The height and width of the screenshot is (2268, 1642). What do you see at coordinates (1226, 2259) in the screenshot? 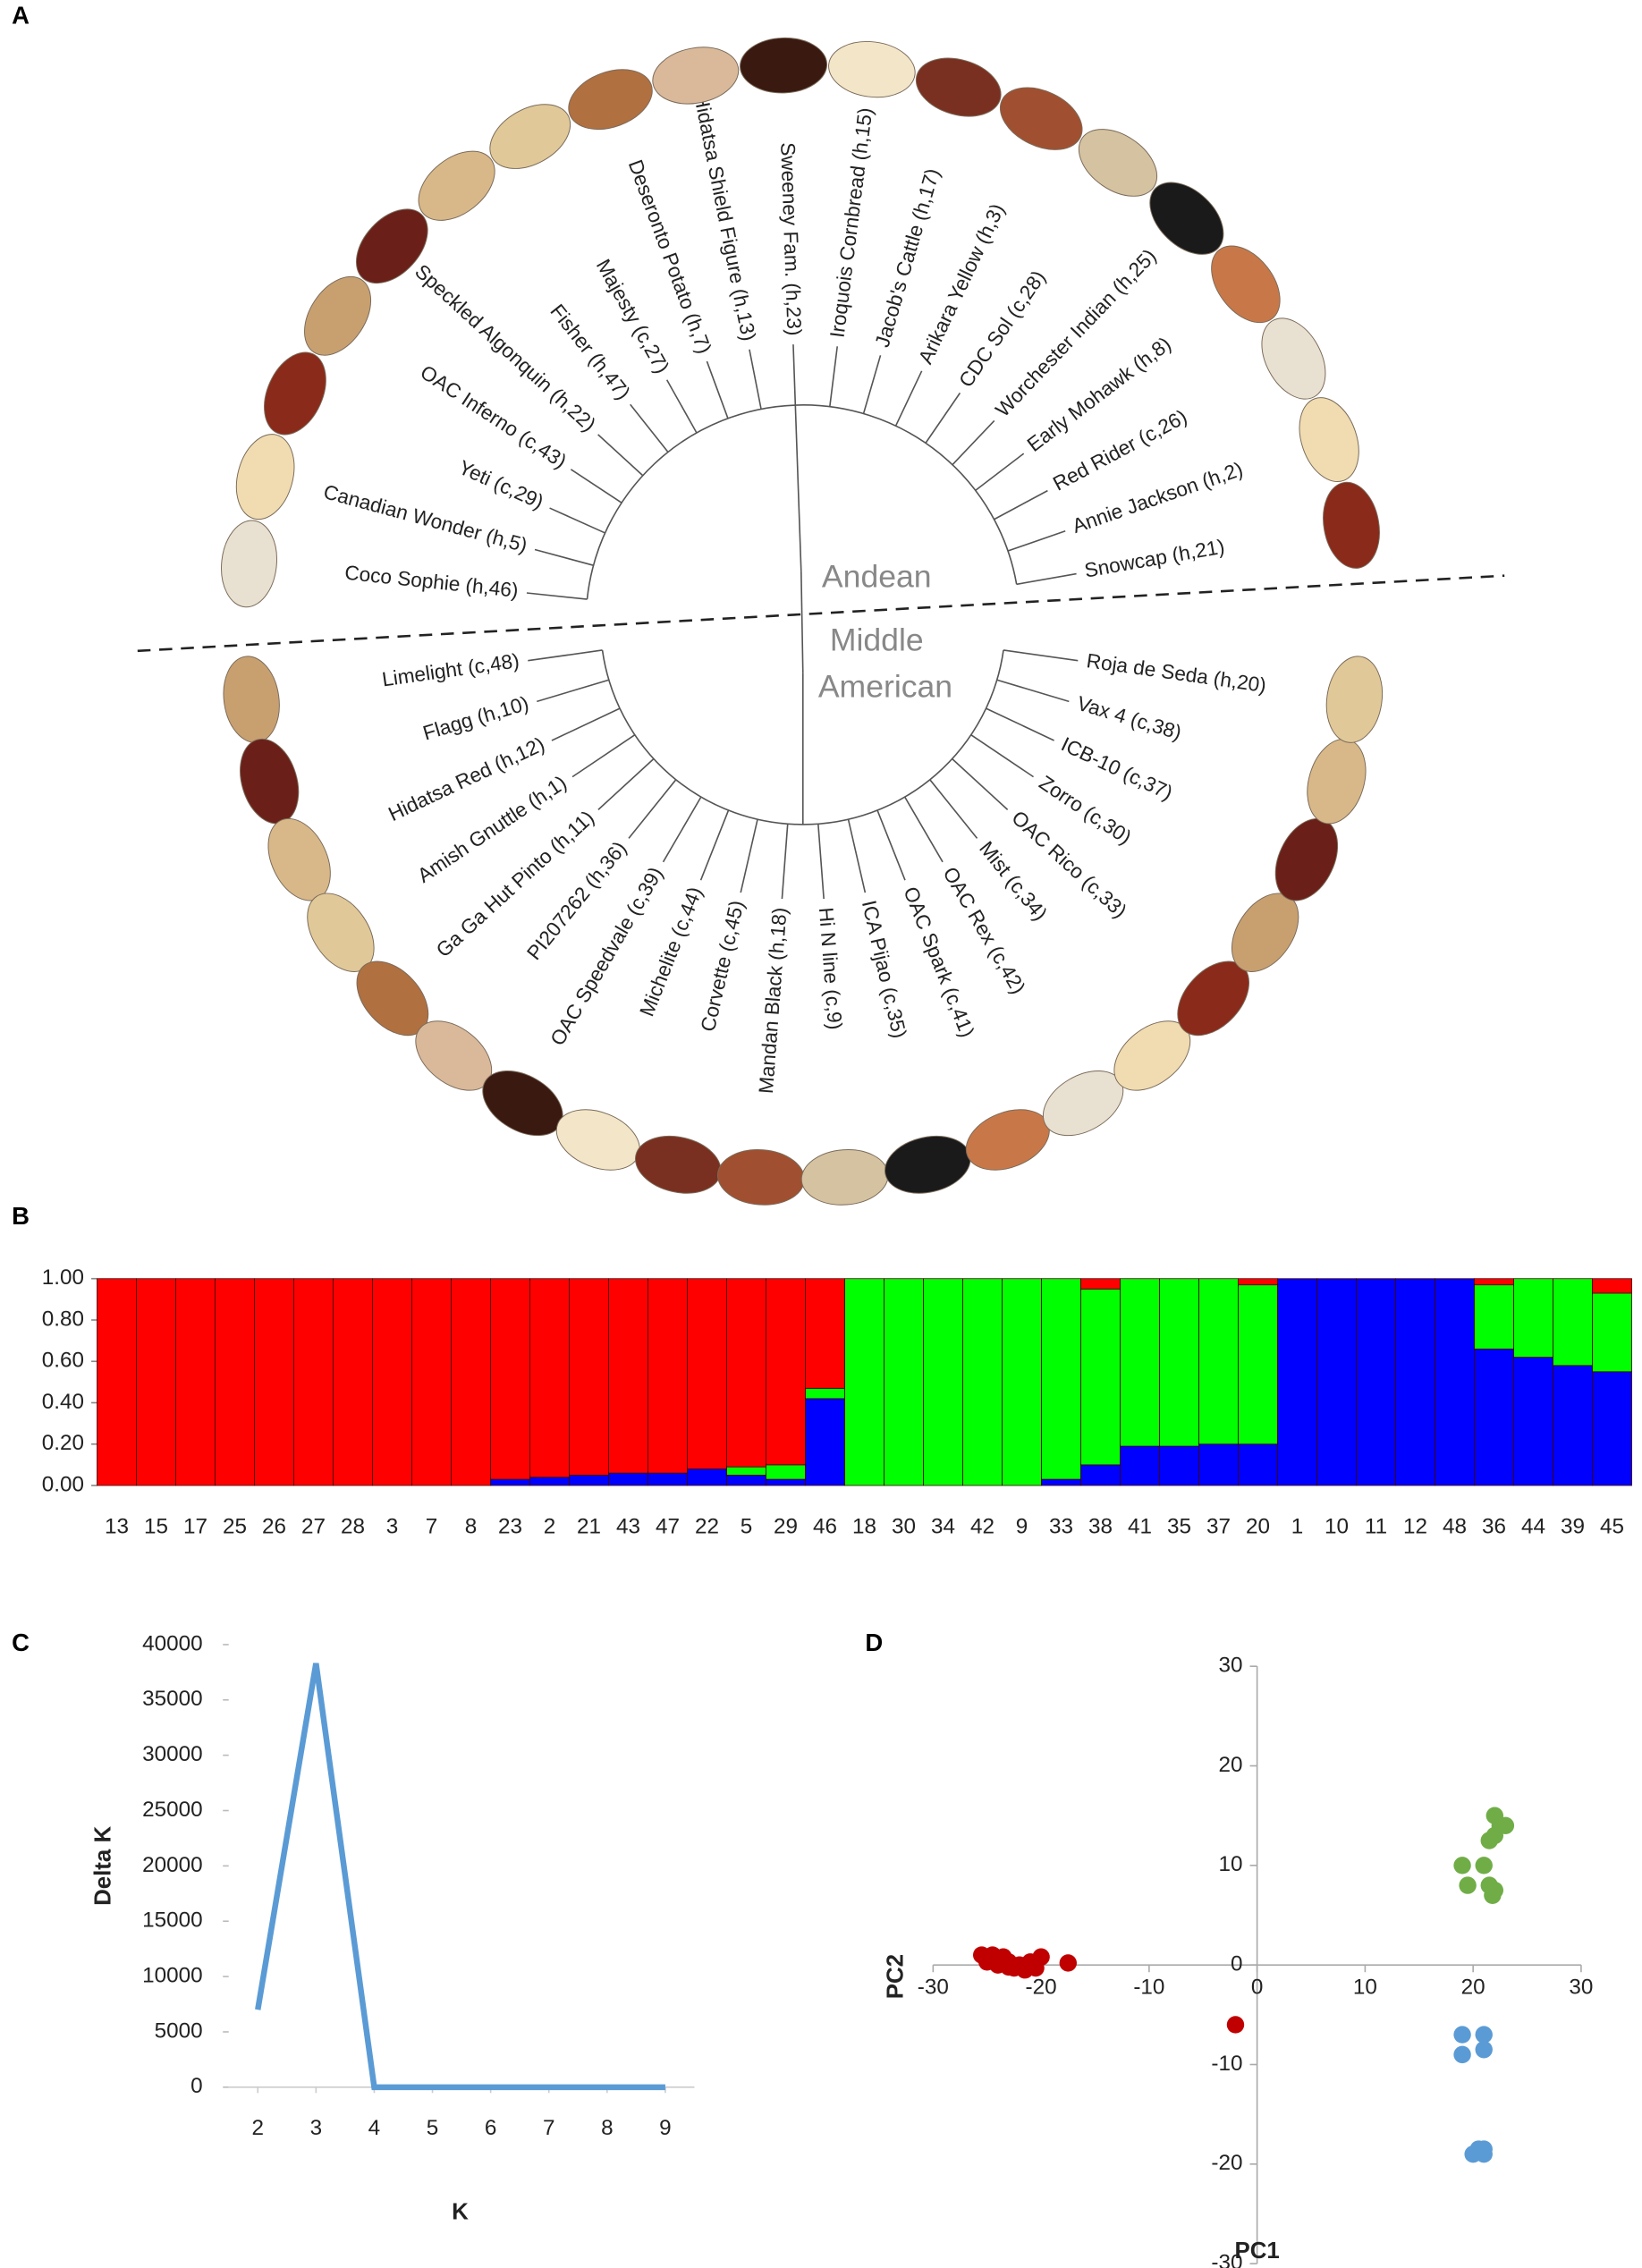
I see `y-tick-label: -30` at bounding box center [1226, 2259].